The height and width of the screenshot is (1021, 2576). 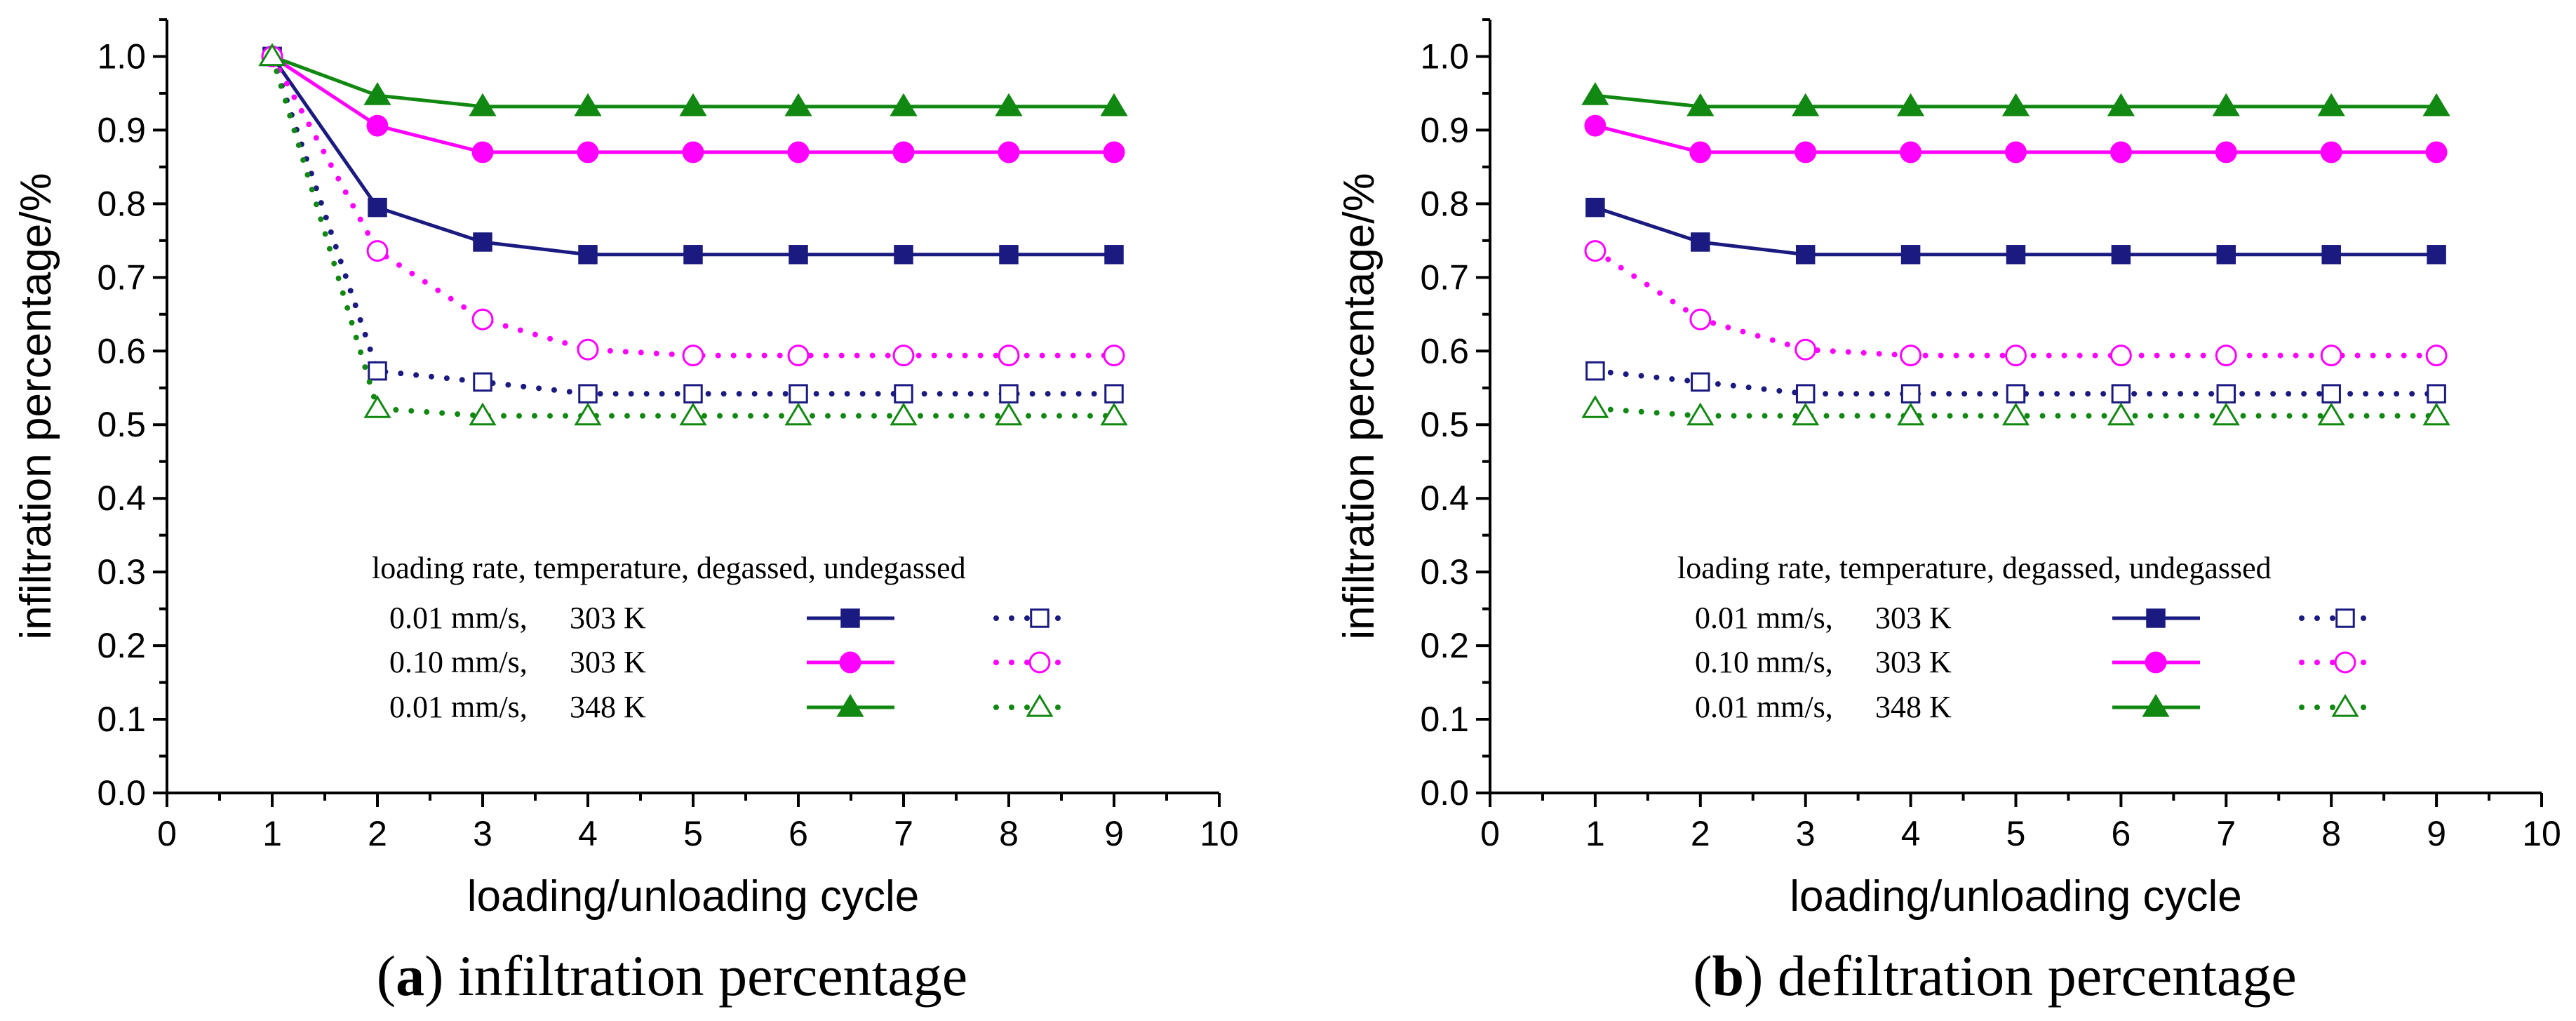 I want to click on x-tick-label: 0, so click(x=1490, y=833).